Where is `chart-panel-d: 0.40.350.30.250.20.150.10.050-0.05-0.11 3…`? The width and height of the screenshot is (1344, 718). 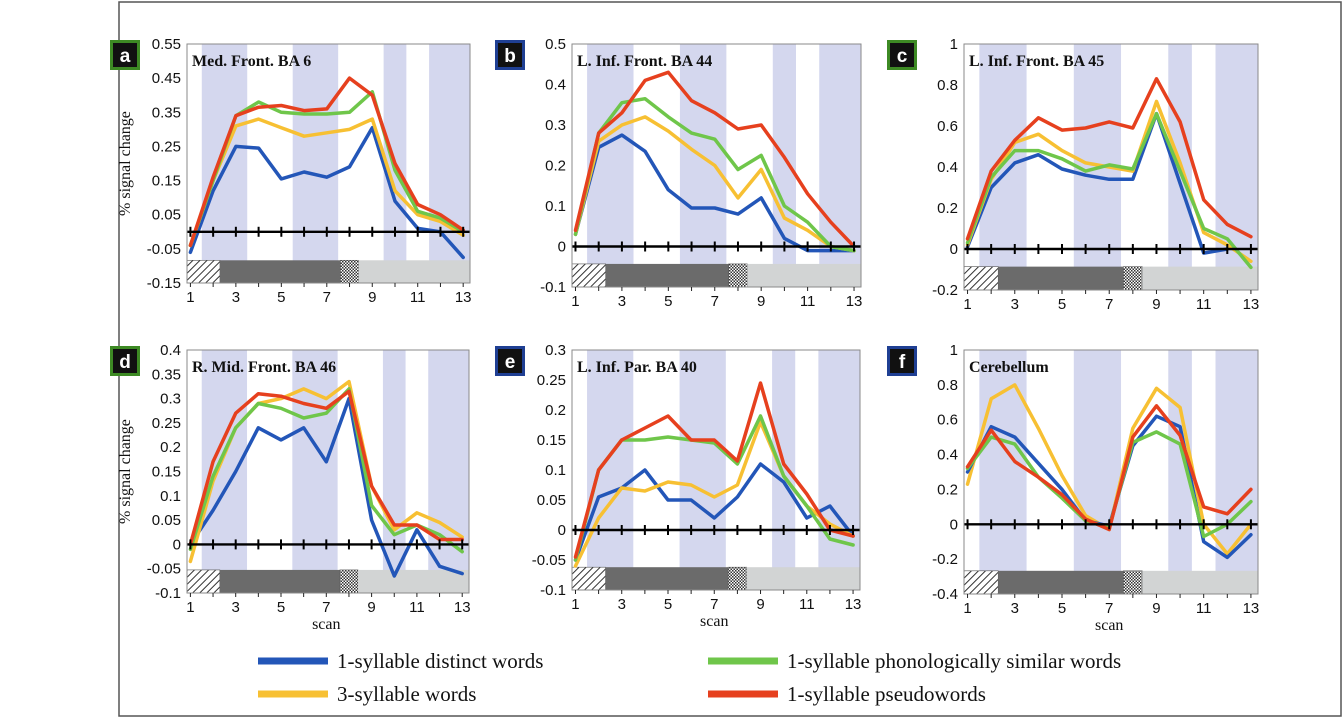
chart-panel-d: 0.40.350.30.250.20.150.10.050-0.05-0.11 3… is located at coordinates (290, 487).